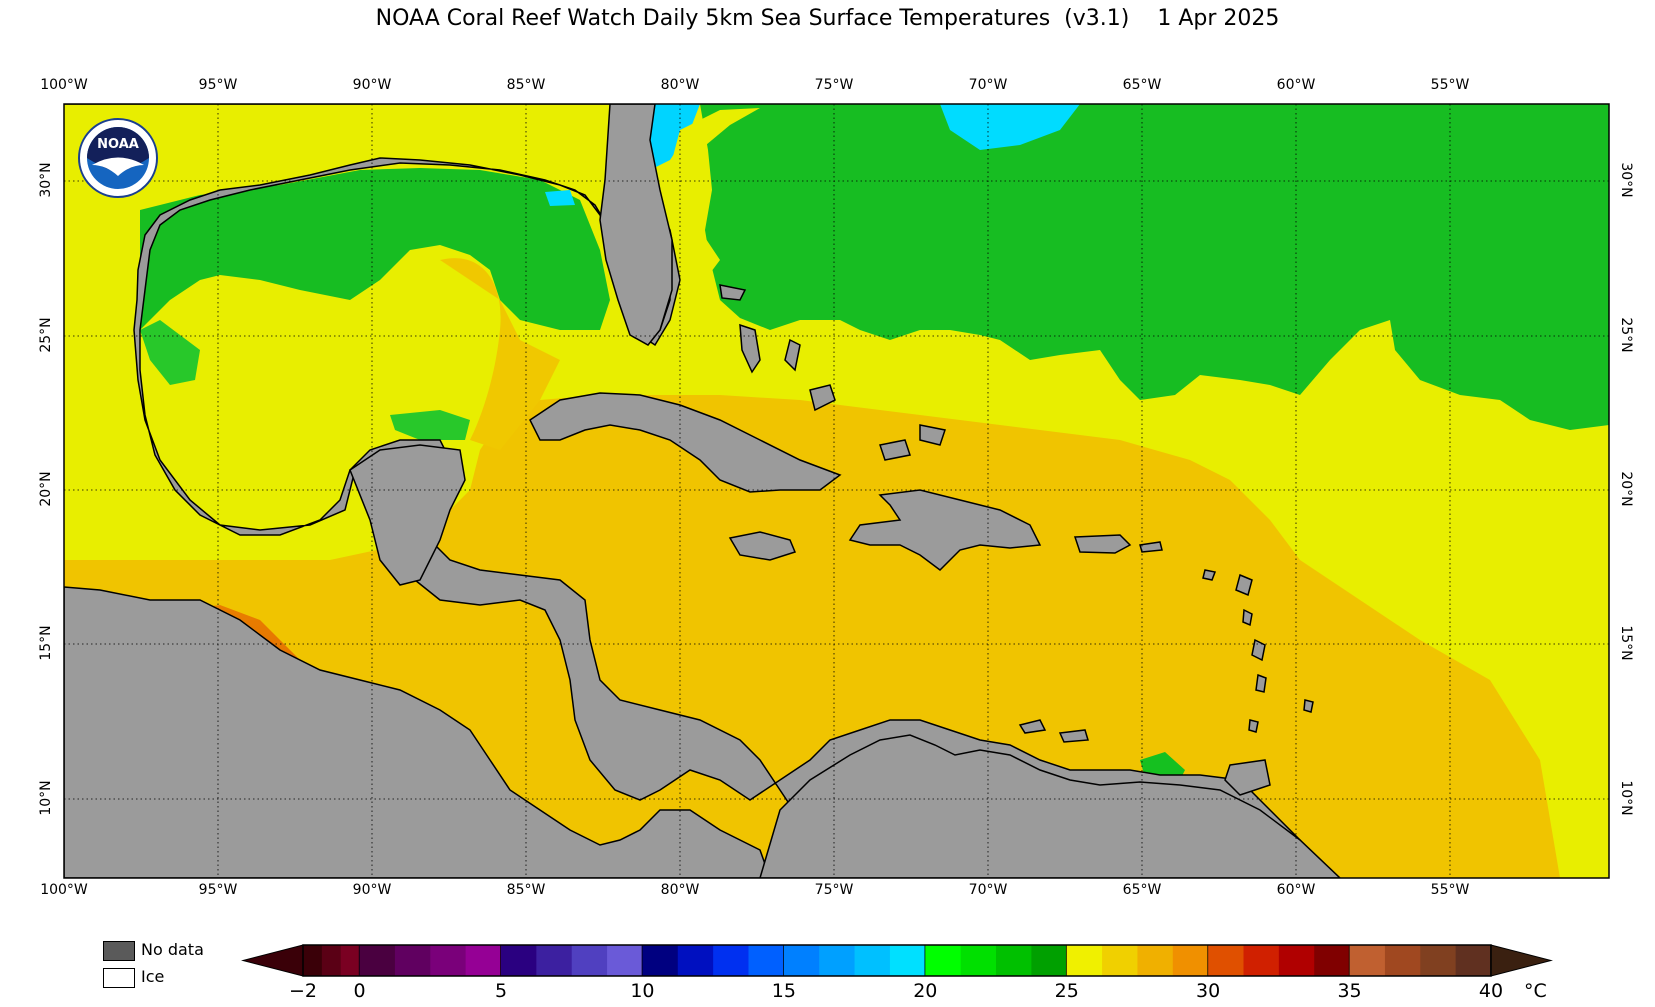 The height and width of the screenshot is (1007, 1655). Describe the element at coordinates (1066, 991) in the screenshot. I see `colorbar-tick-label: 25` at that location.